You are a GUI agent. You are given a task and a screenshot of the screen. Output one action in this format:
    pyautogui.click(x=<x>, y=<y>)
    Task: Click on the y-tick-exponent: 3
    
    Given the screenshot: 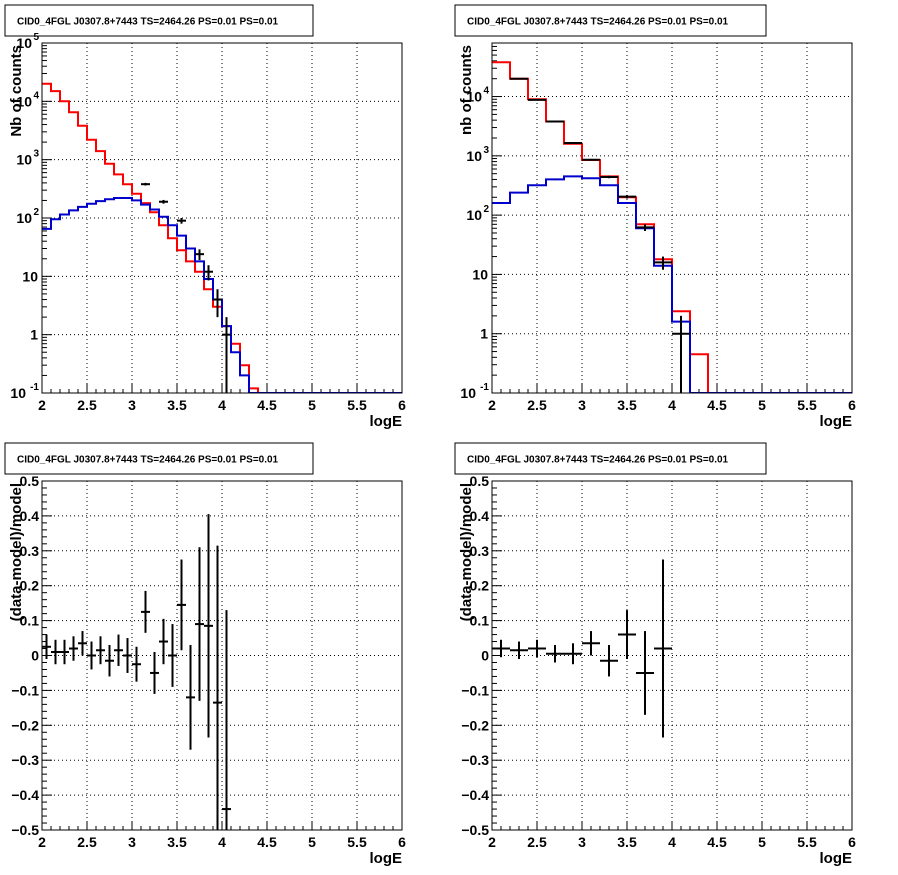 What is the action you would take?
    pyautogui.click(x=36, y=154)
    